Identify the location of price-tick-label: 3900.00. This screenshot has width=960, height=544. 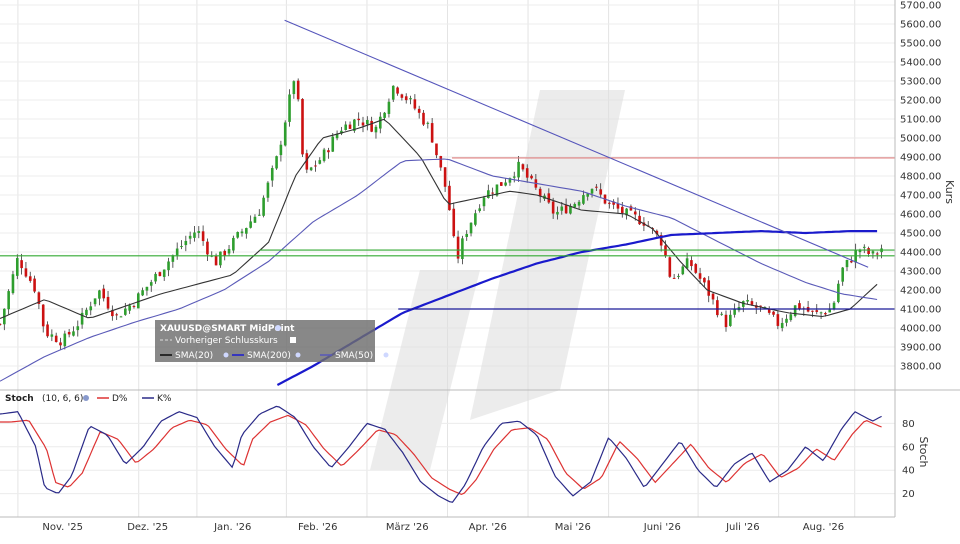
(920, 348).